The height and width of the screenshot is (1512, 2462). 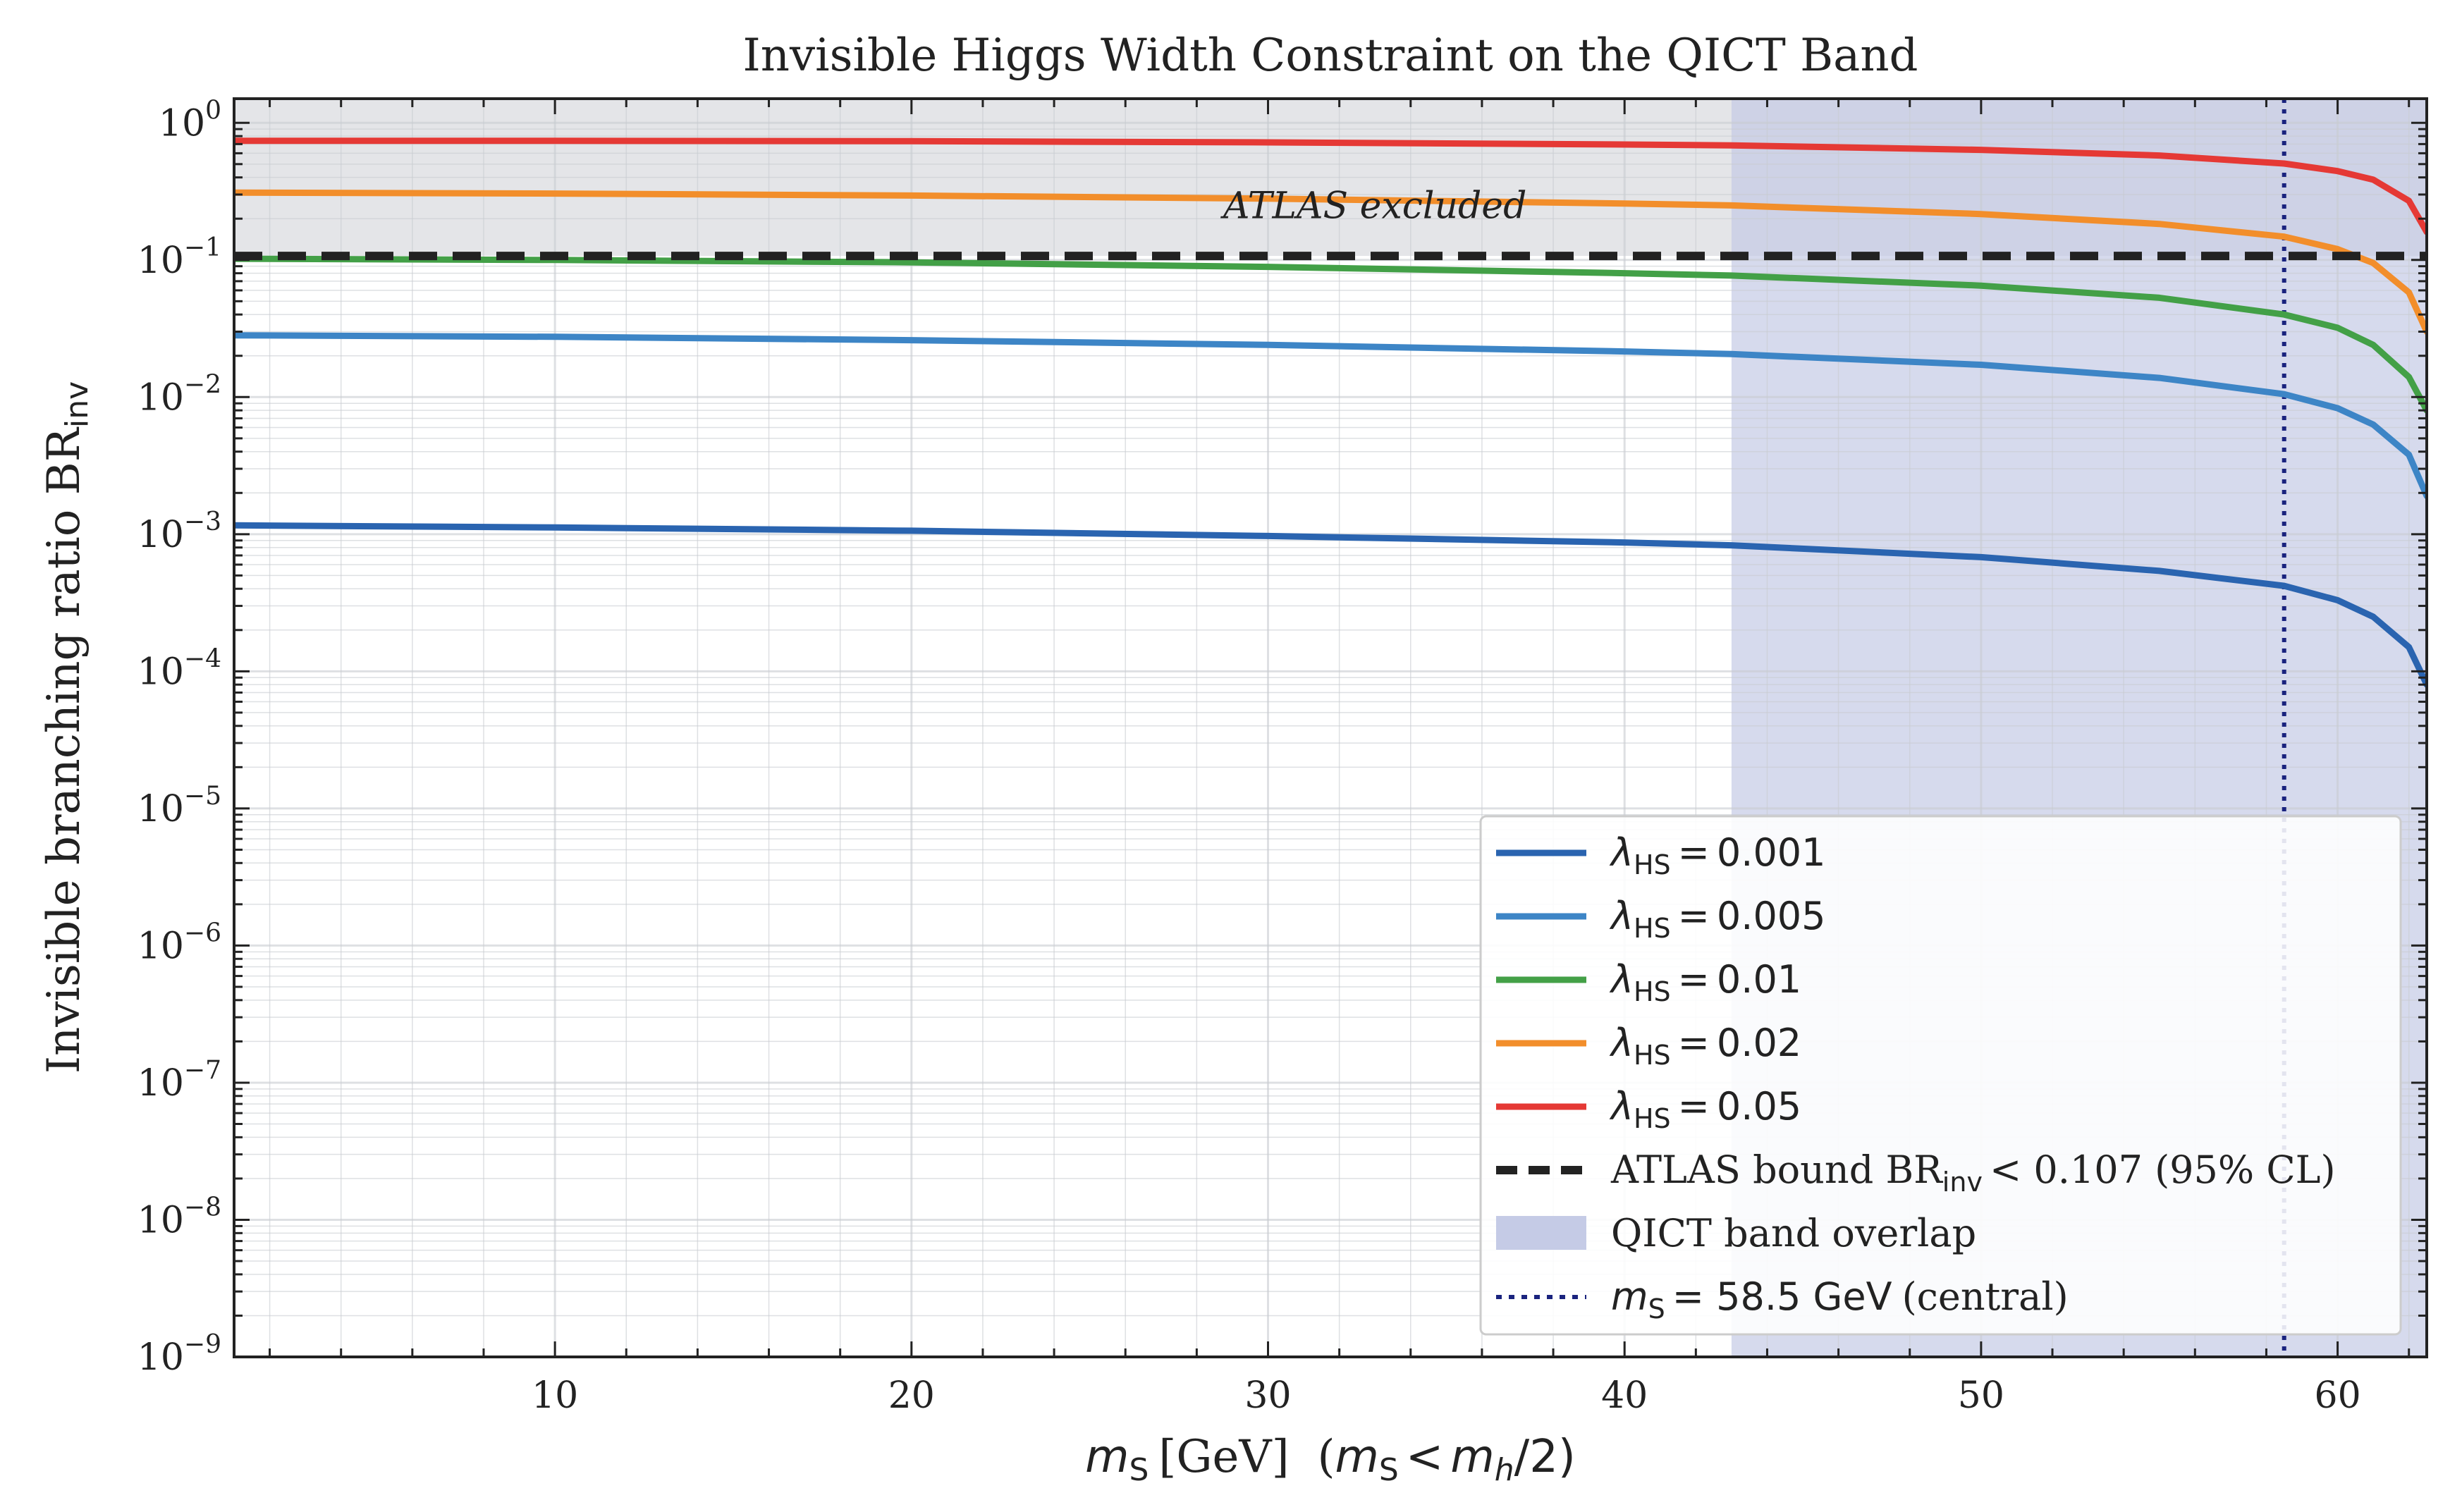 I want to click on y-tick-label: 10⁰, so click(x=190, y=120).